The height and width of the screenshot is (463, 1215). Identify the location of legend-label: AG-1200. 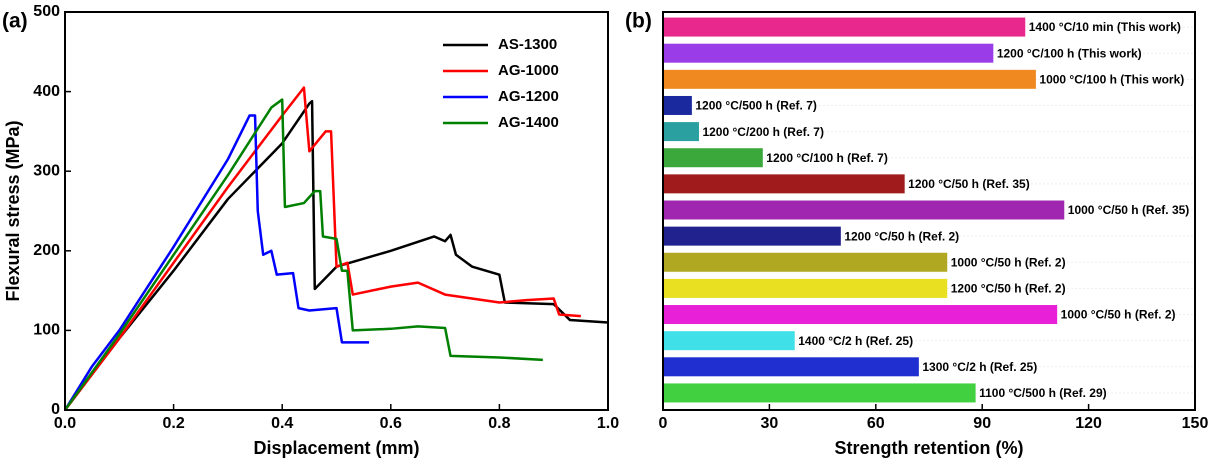
(528, 96).